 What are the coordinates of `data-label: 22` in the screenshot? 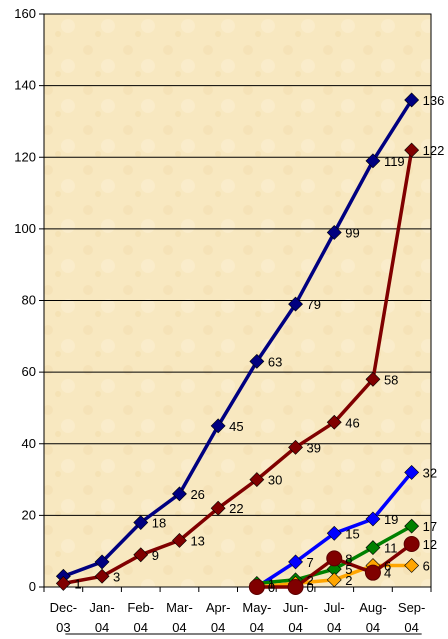 It's located at (236, 508).